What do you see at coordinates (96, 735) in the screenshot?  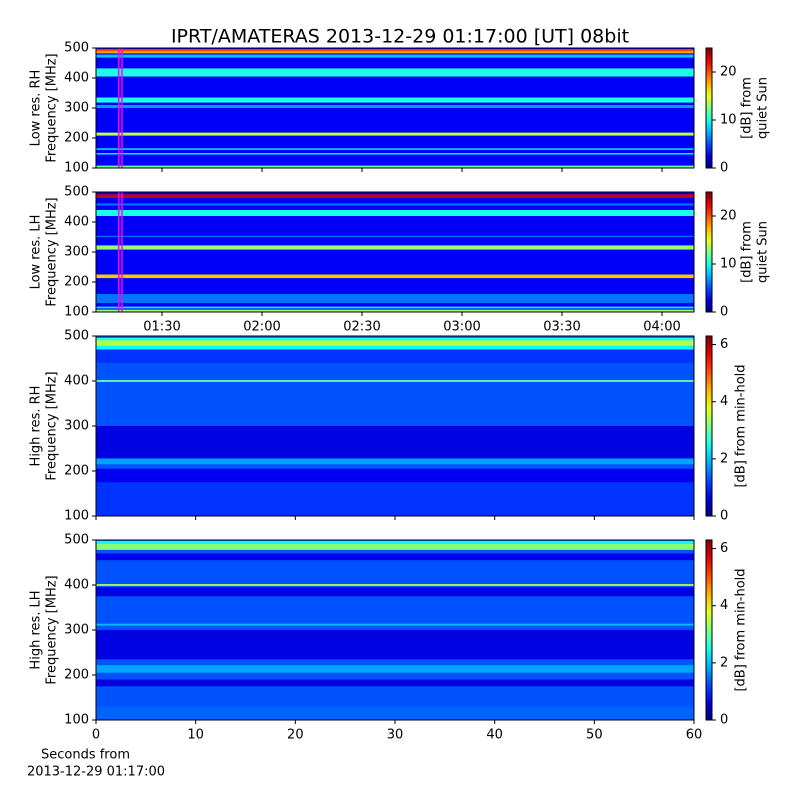 I see `x-tick-label: 0` at bounding box center [96, 735].